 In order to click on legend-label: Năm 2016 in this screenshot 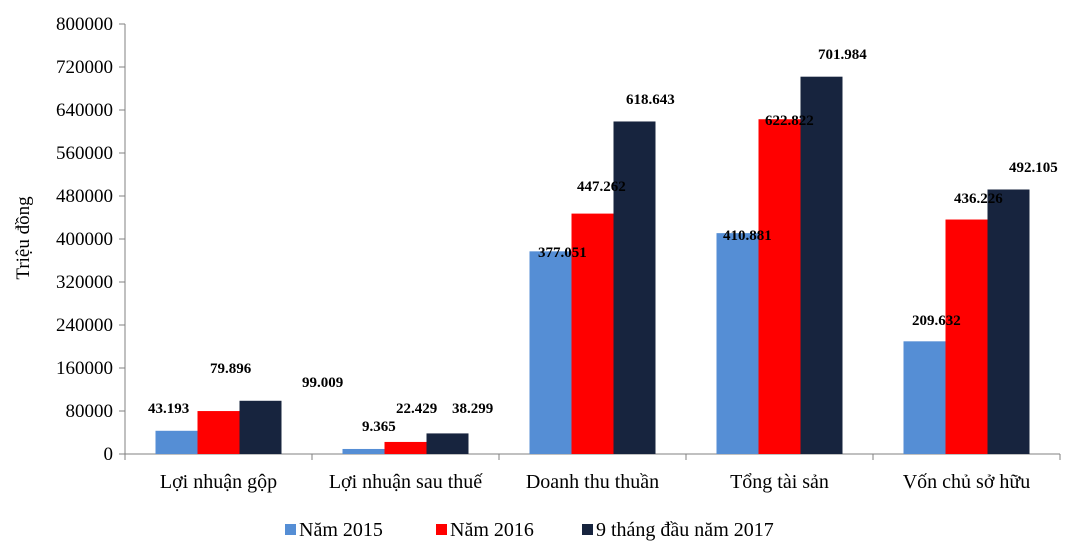, I will do `click(492, 530)`.